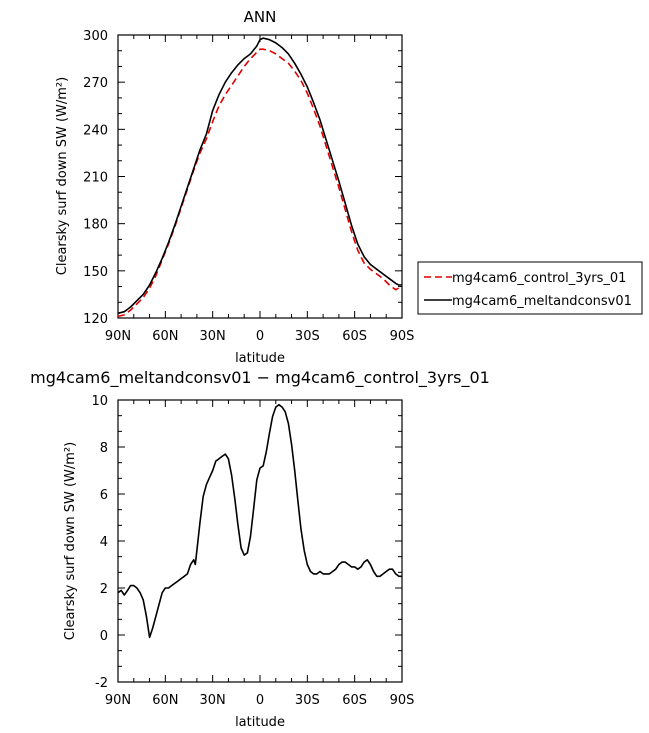 This screenshot has height=733, width=649. I want to click on x-tick-label-0-1: 60N, so click(165, 336).